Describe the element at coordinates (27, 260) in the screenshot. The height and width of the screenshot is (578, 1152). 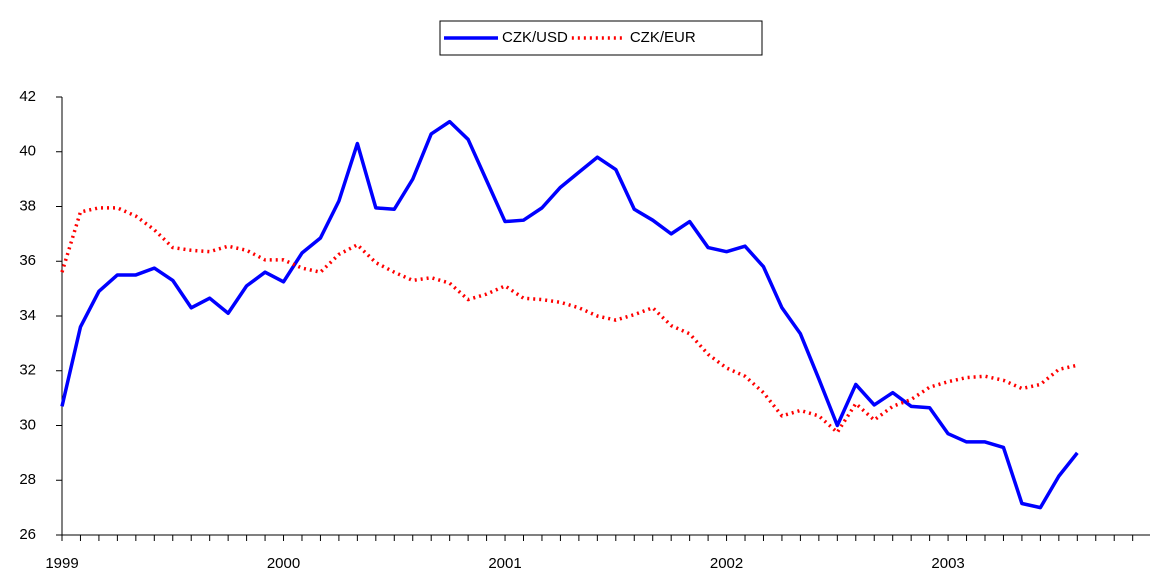
I see `y-tick-label: 36` at that location.